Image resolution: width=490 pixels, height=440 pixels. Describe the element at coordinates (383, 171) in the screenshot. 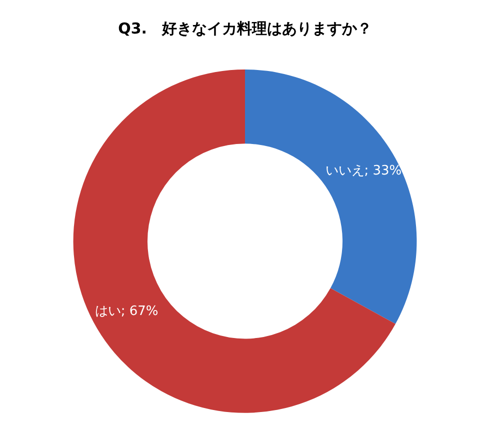

I see `data-label: ; 33%` at that location.